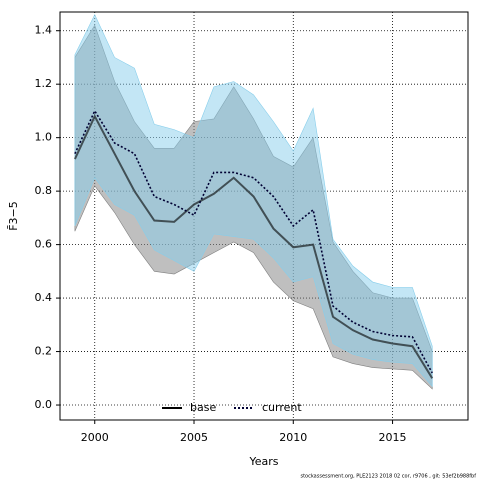 The image size is (480, 484). I want to click on x-tick-label: 2015, so click(393, 437).